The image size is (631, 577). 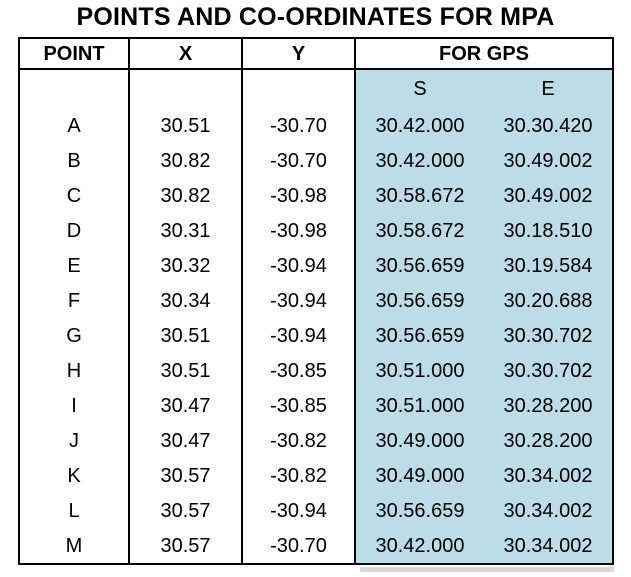 What do you see at coordinates (75, 370) in the screenshot?
I see `cell-point: H` at bounding box center [75, 370].